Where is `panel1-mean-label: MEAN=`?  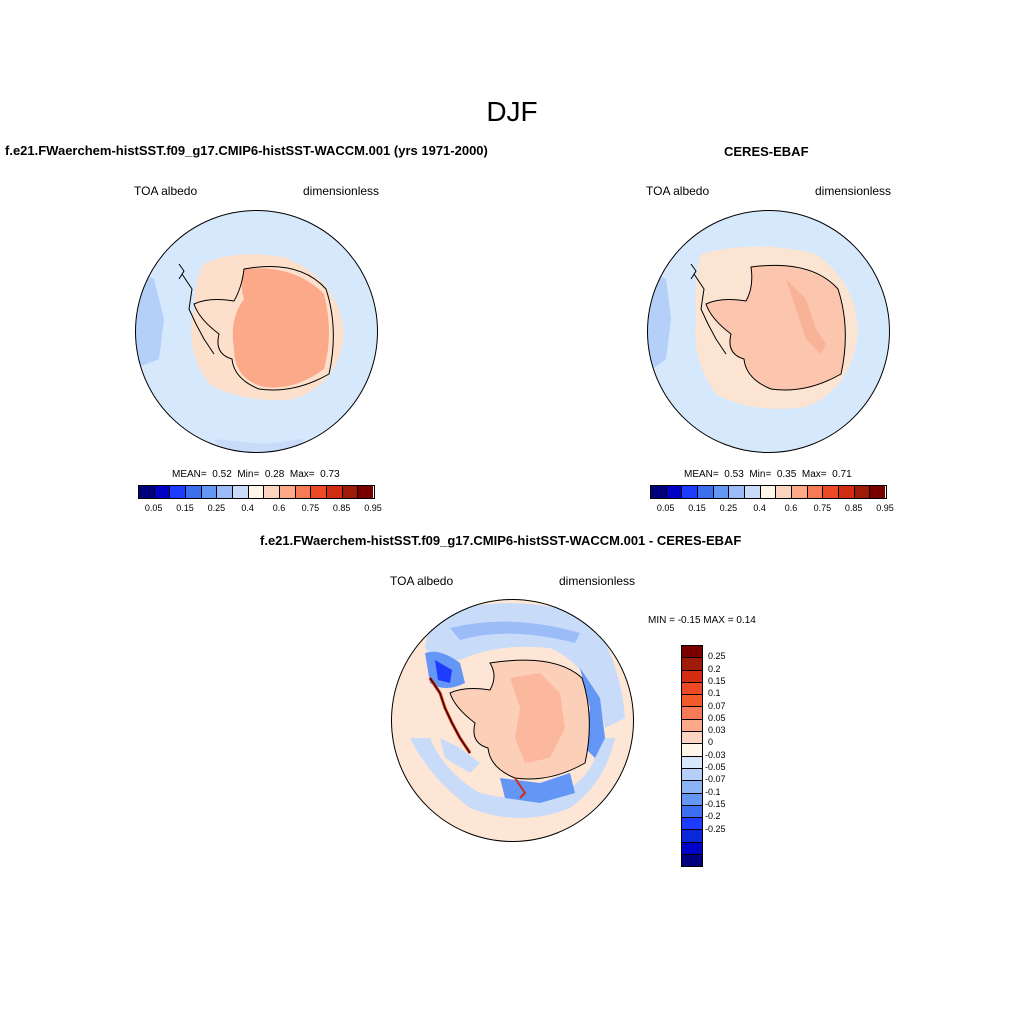
panel1-mean-label: MEAN= is located at coordinates (189, 474).